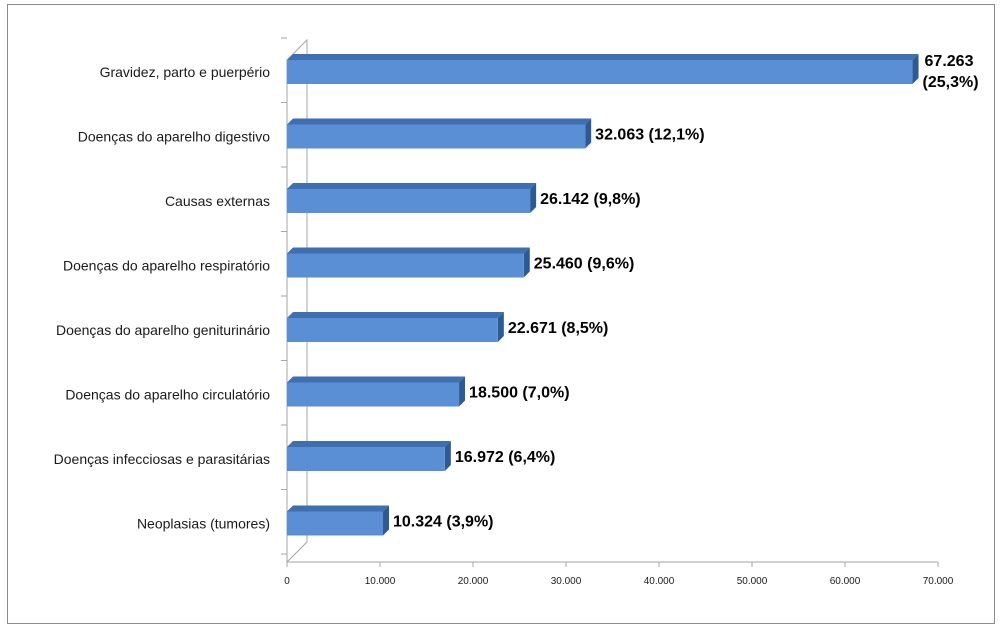  Describe the element at coordinates (949, 61) in the screenshot. I see `data-label: 67.263` at that location.